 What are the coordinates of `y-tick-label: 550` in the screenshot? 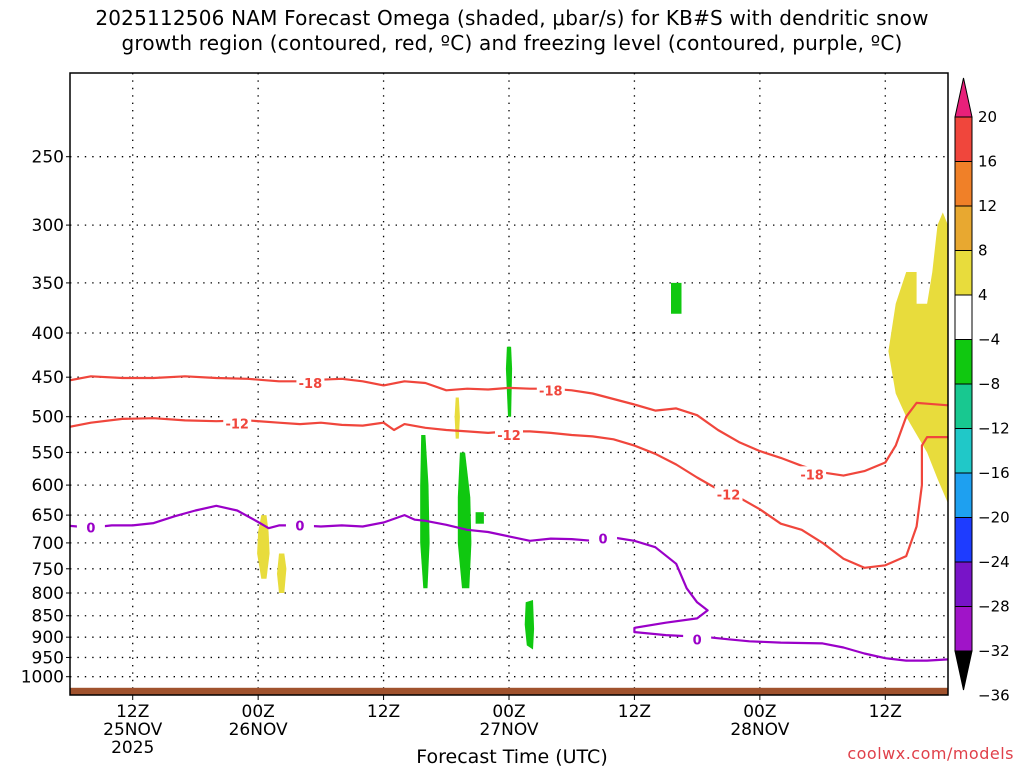 It's located at (48, 453).